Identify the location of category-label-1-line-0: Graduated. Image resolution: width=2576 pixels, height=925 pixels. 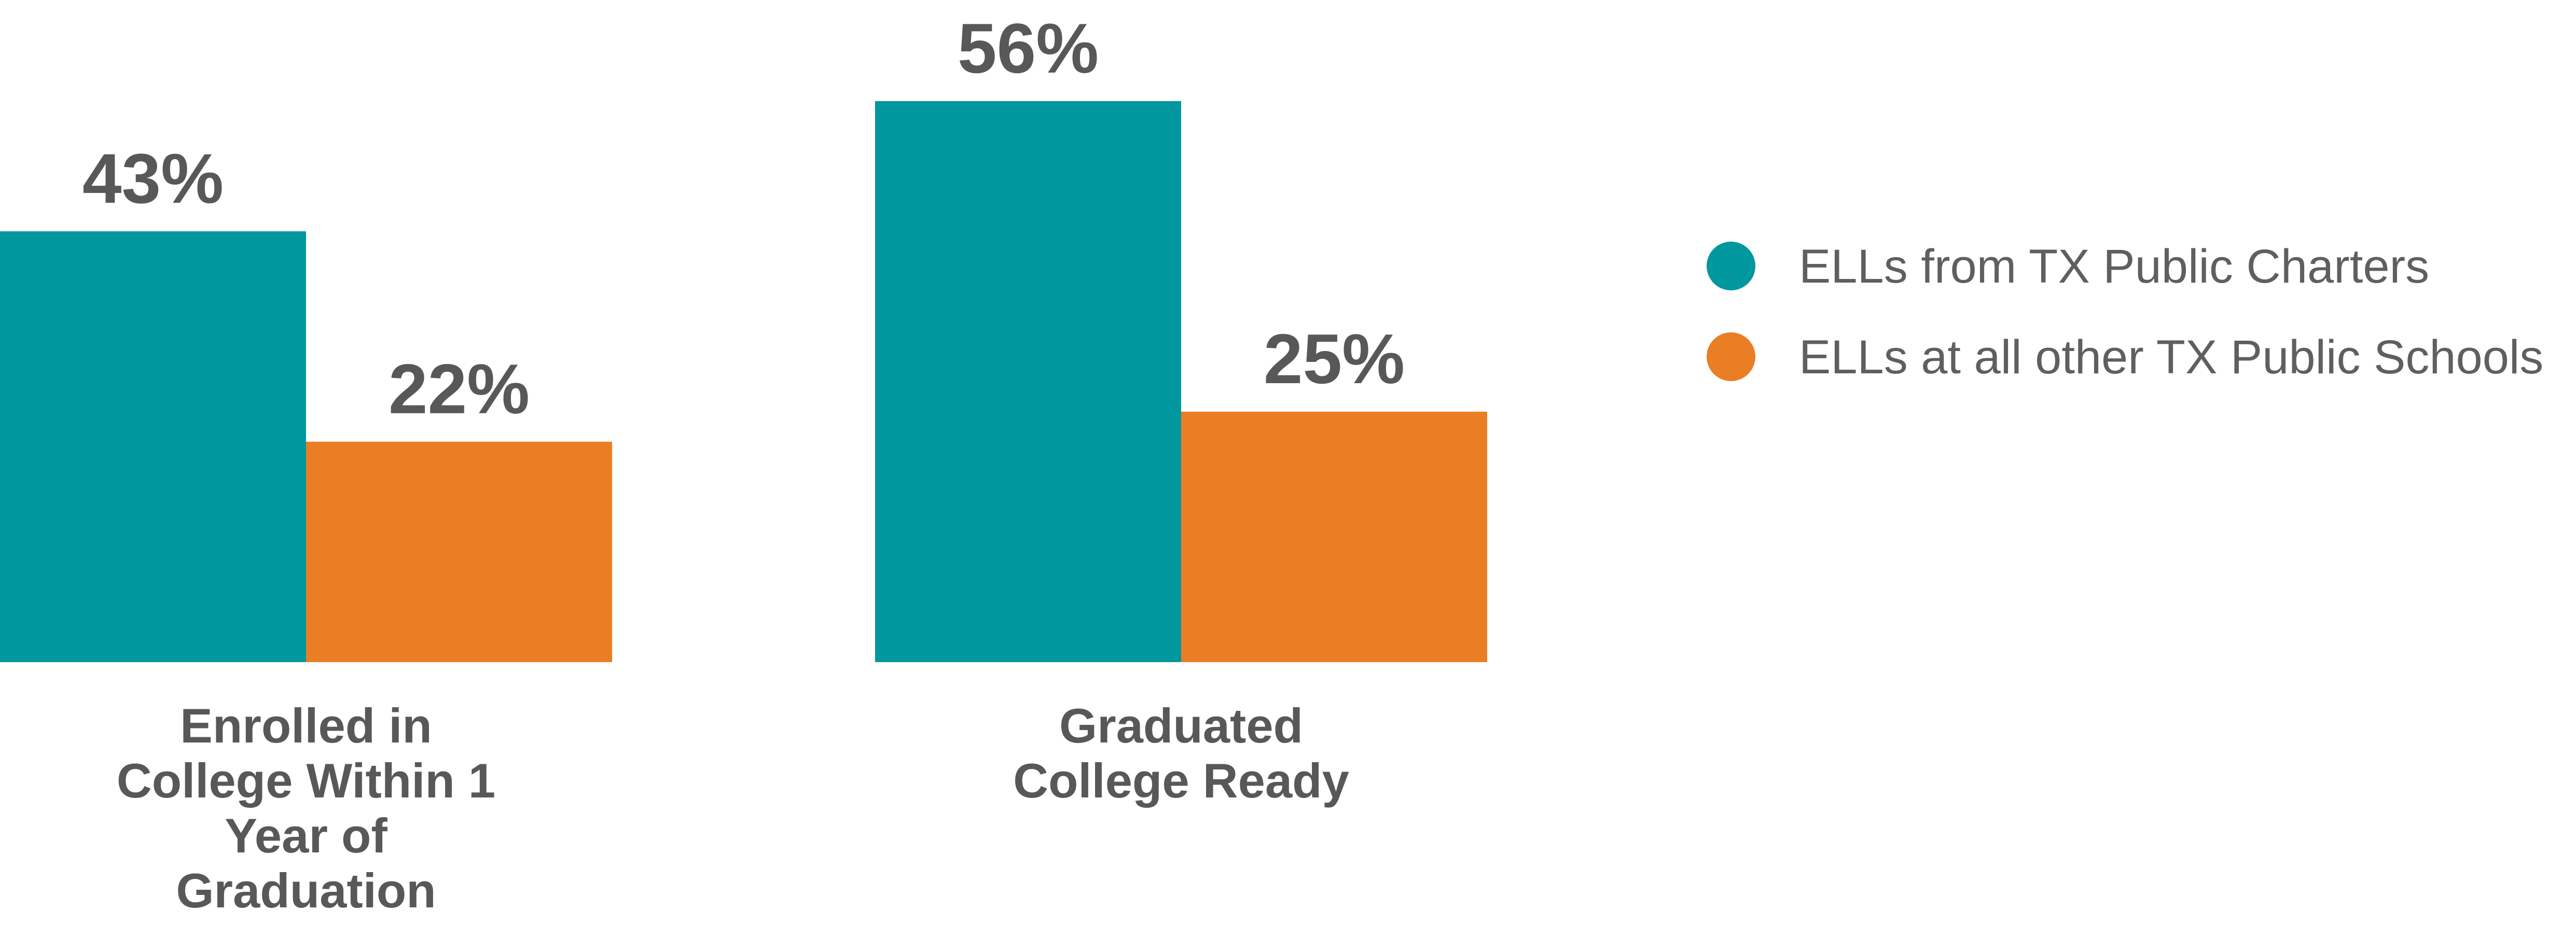
(1181, 725).